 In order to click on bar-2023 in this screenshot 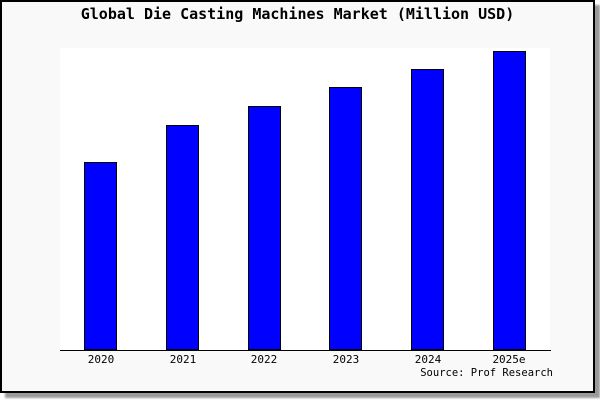, I will do `click(345, 218)`.